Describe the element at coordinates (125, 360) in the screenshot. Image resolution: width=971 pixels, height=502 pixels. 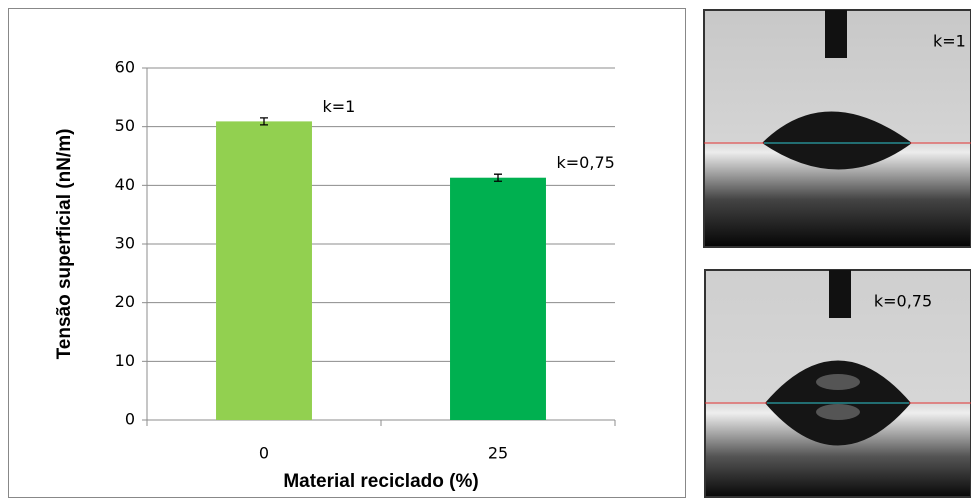
I see `y-tick-label: 10` at that location.